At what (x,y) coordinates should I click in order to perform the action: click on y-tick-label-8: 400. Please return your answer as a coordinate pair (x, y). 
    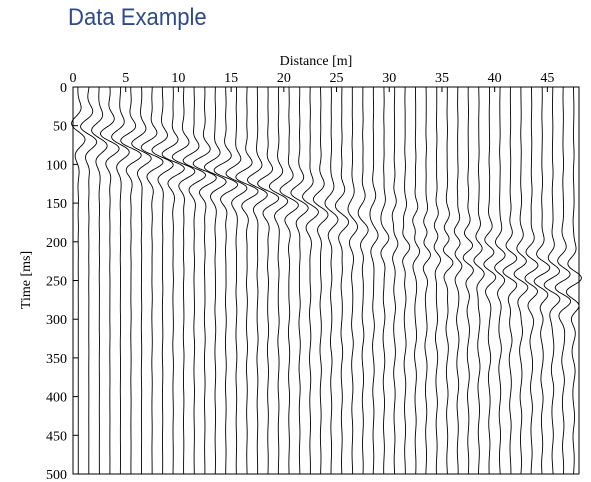
    Looking at the image, I should click on (56, 398).